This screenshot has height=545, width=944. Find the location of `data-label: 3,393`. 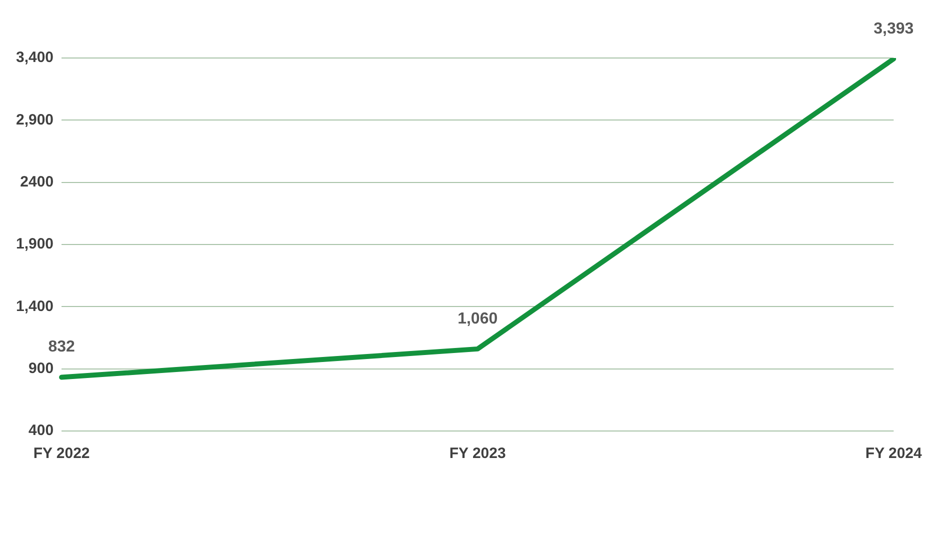

data-label: 3,393 is located at coordinates (894, 29).